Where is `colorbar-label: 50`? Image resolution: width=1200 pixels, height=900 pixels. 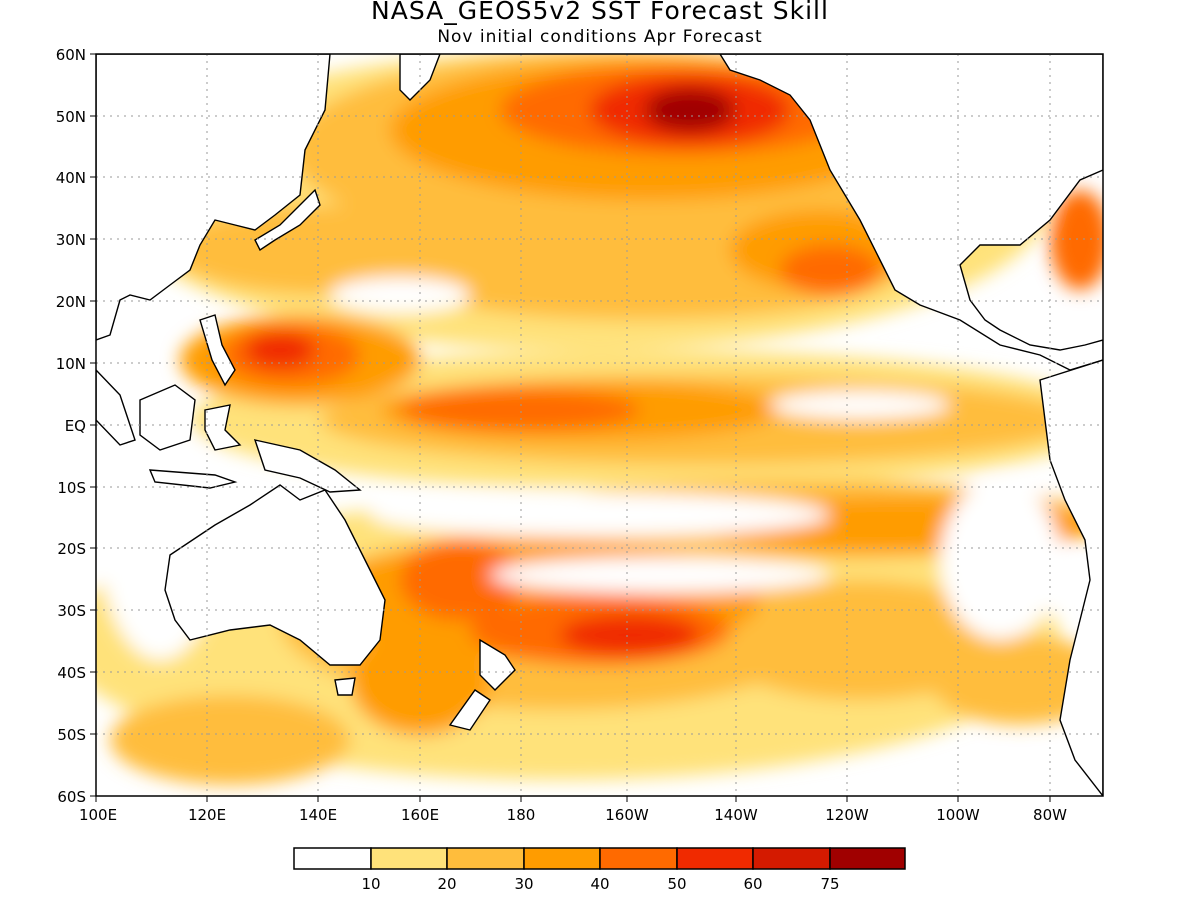
colorbar-label: 50 is located at coordinates (676, 884).